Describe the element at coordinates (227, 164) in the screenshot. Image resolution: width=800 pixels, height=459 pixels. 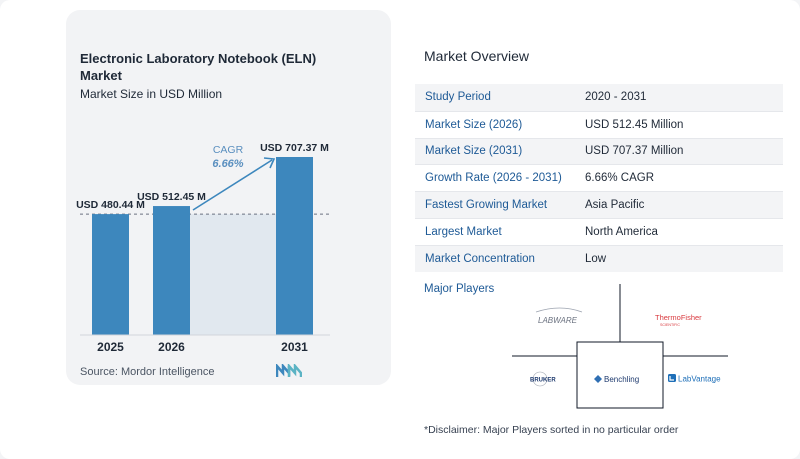
I see `cagr-value: 6.66%` at that location.